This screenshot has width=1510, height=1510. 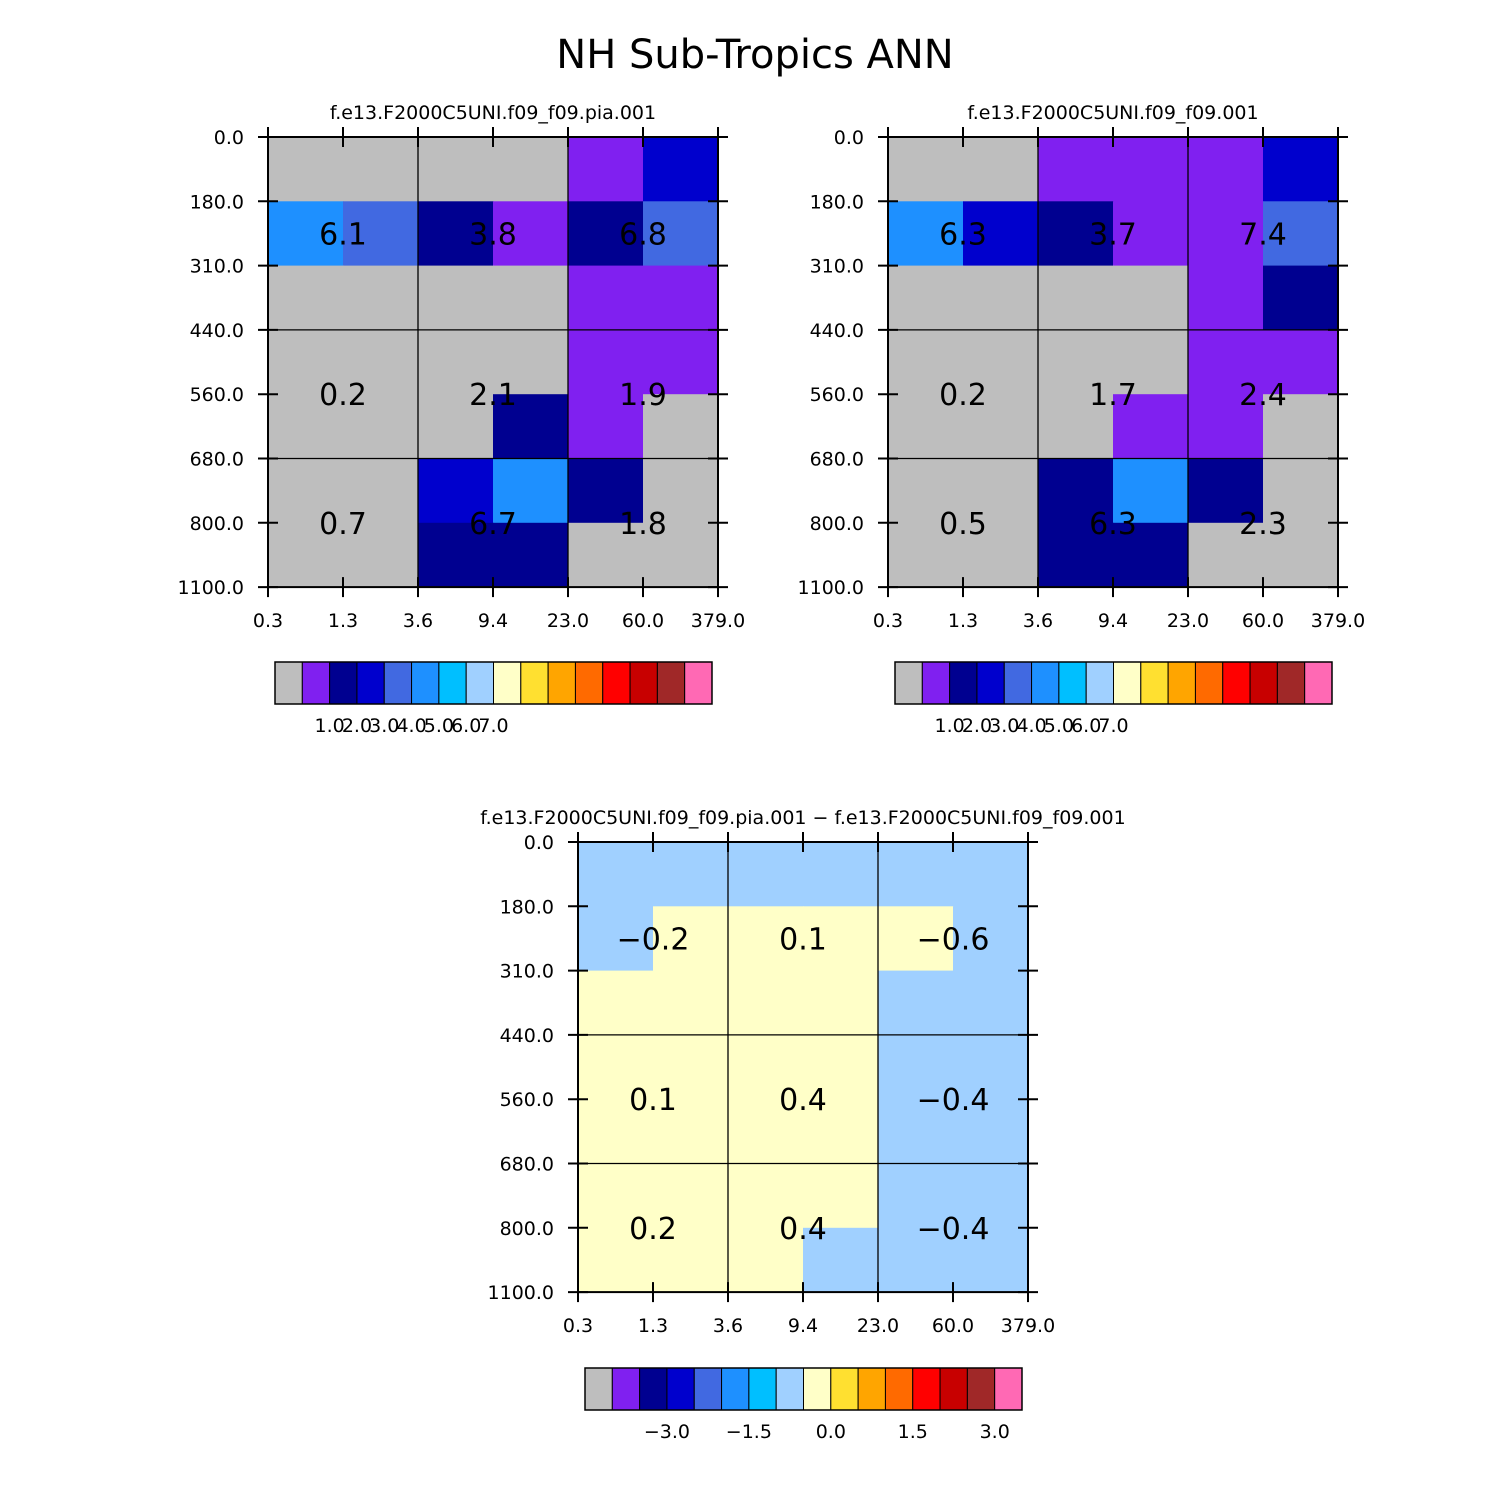 I want to click on figure-title: NH Sub-Tropics ANN, so click(x=754, y=55).